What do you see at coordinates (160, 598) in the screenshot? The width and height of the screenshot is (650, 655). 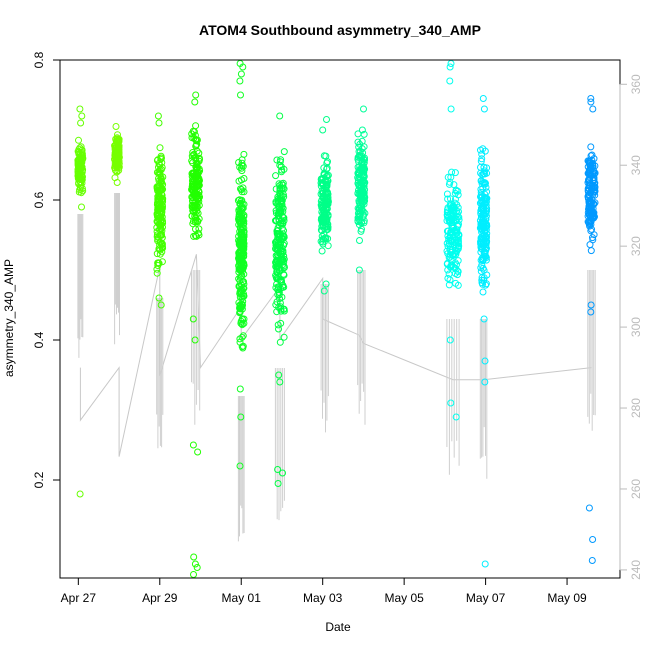 I see `x-tick-label: Apr 29` at bounding box center [160, 598].